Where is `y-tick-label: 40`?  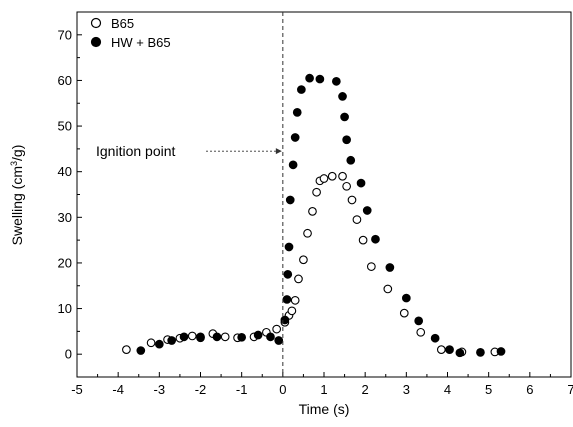
y-tick-label: 40 is located at coordinates (65, 171).